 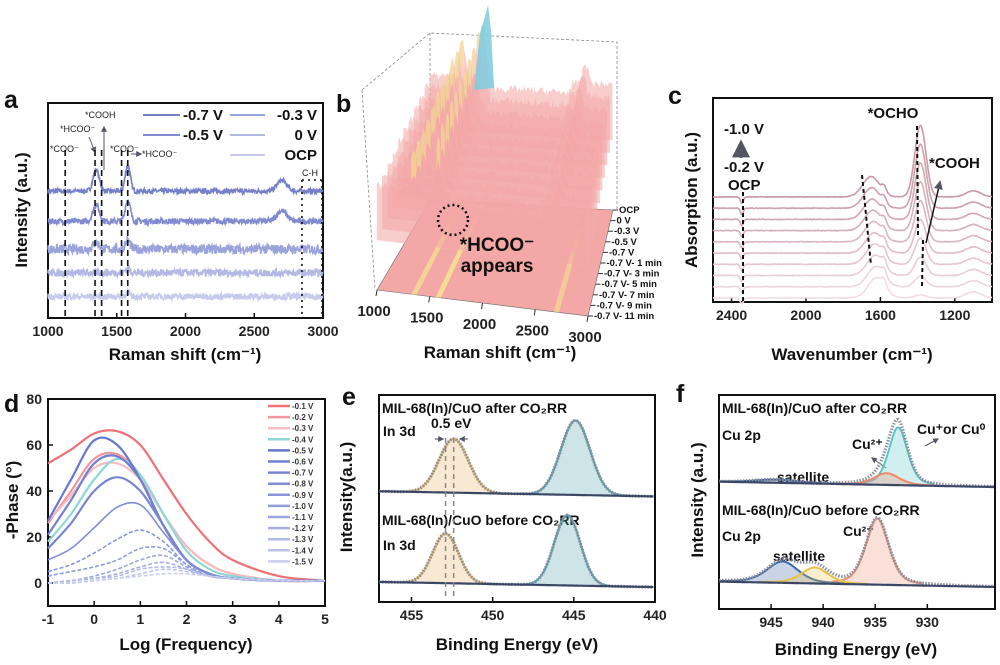 What do you see at coordinates (310, 173) in the screenshot?
I see `annotation-ch: C-H` at bounding box center [310, 173].